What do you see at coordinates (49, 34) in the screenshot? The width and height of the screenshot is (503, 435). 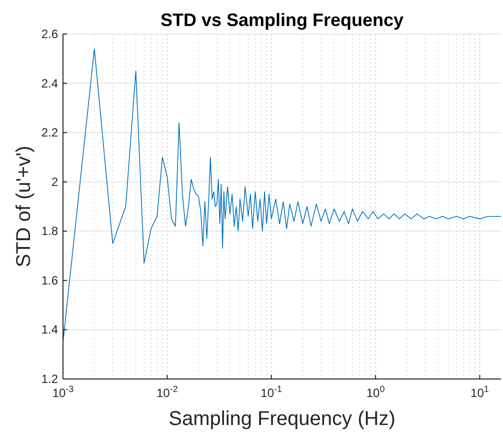 I see `y-tick-label: 2.6` at bounding box center [49, 34].